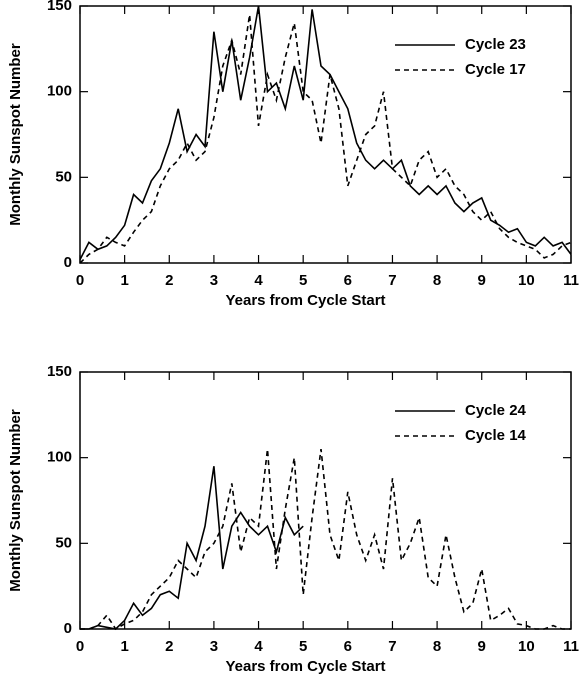 The image size is (583, 681). What do you see at coordinates (192, 548) in the screenshot?
I see `series-line` at bounding box center [192, 548].